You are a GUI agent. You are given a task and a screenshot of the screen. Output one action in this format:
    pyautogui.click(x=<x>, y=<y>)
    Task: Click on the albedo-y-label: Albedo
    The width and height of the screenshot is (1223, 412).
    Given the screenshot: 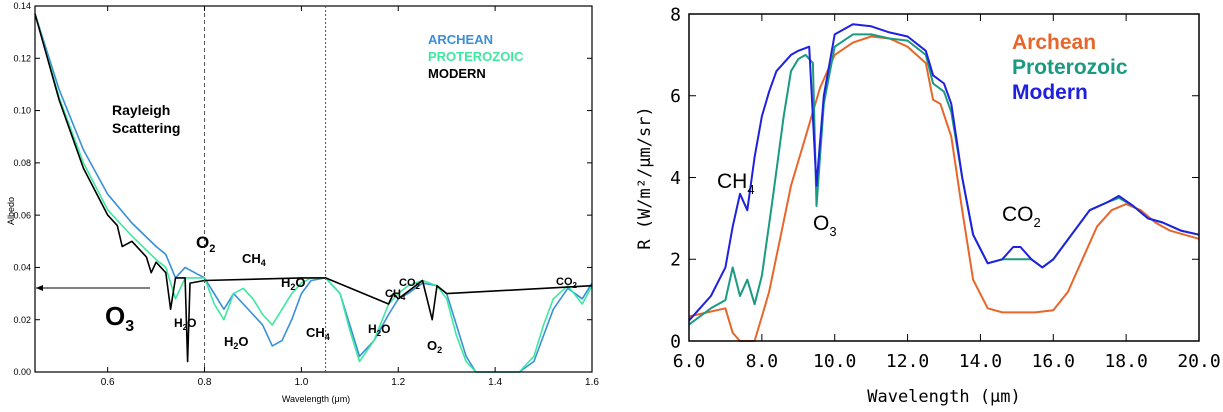 What is the action you would take?
    pyautogui.click(x=11, y=211)
    